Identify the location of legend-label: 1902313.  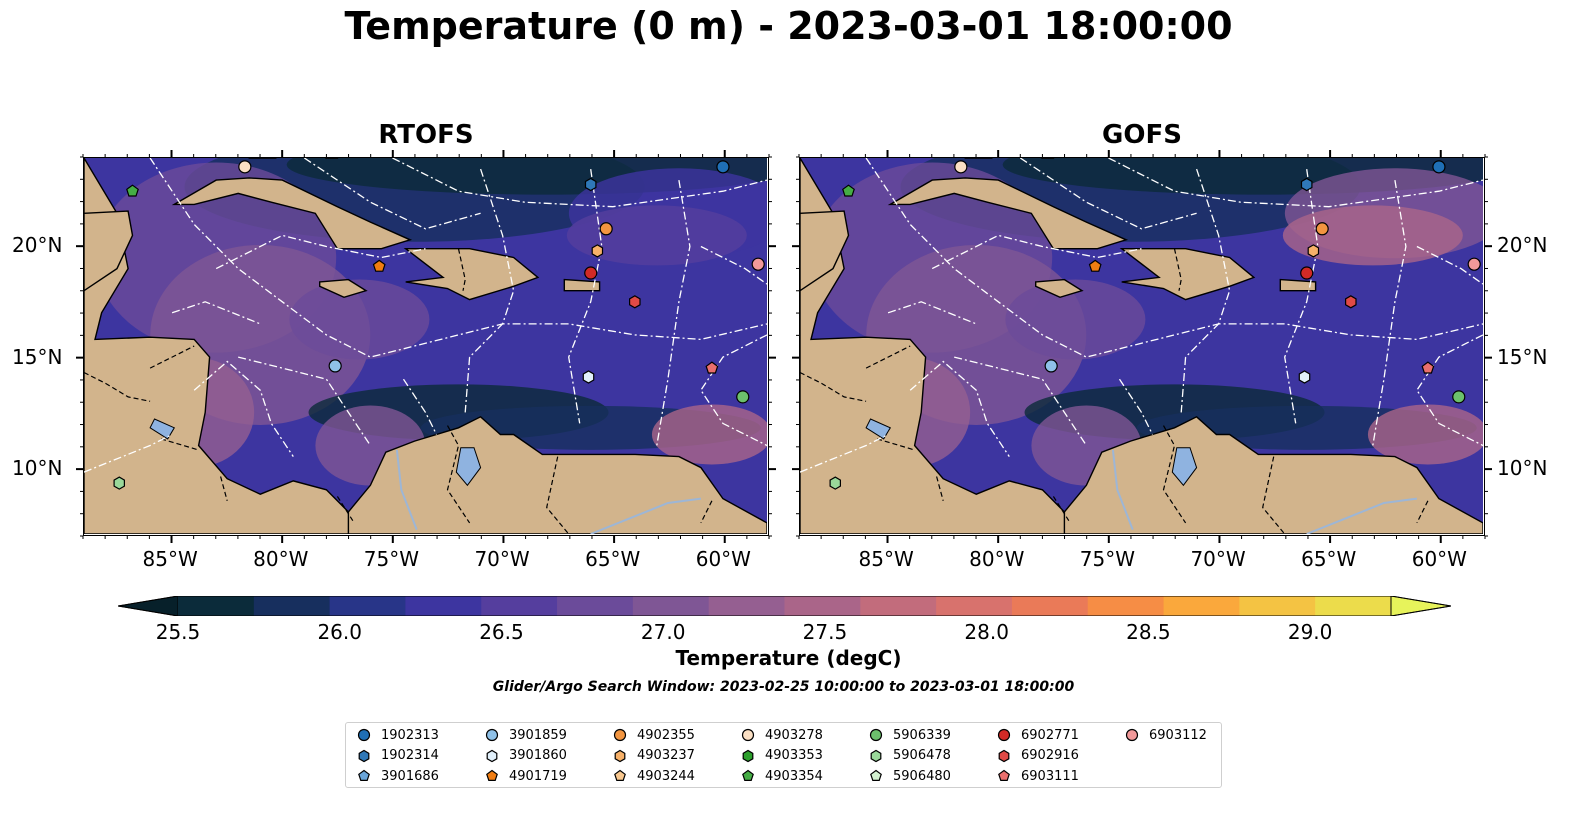
(410, 735).